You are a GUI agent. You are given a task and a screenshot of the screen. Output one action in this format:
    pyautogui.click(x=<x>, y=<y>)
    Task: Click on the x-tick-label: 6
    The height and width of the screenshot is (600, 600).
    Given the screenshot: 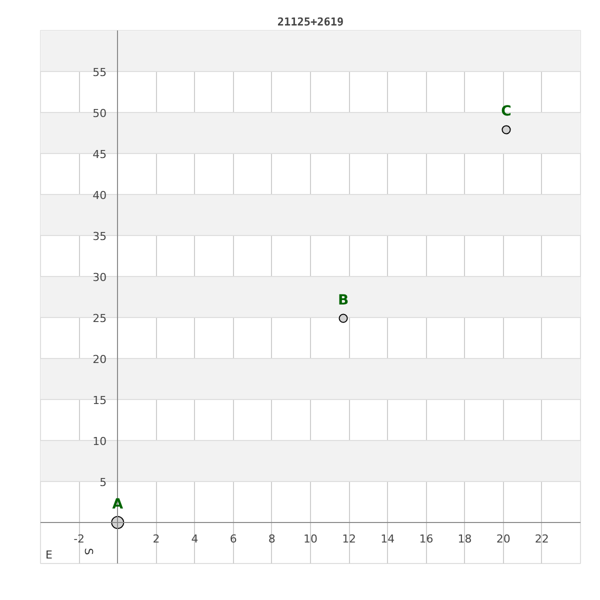 What is the action you would take?
    pyautogui.click(x=233, y=539)
    